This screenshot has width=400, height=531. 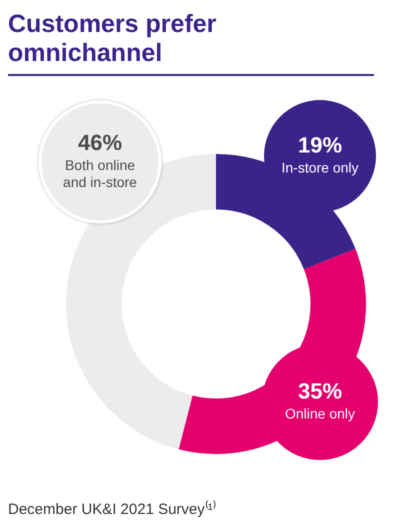 I want to click on data-label: 19%, so click(x=320, y=145).